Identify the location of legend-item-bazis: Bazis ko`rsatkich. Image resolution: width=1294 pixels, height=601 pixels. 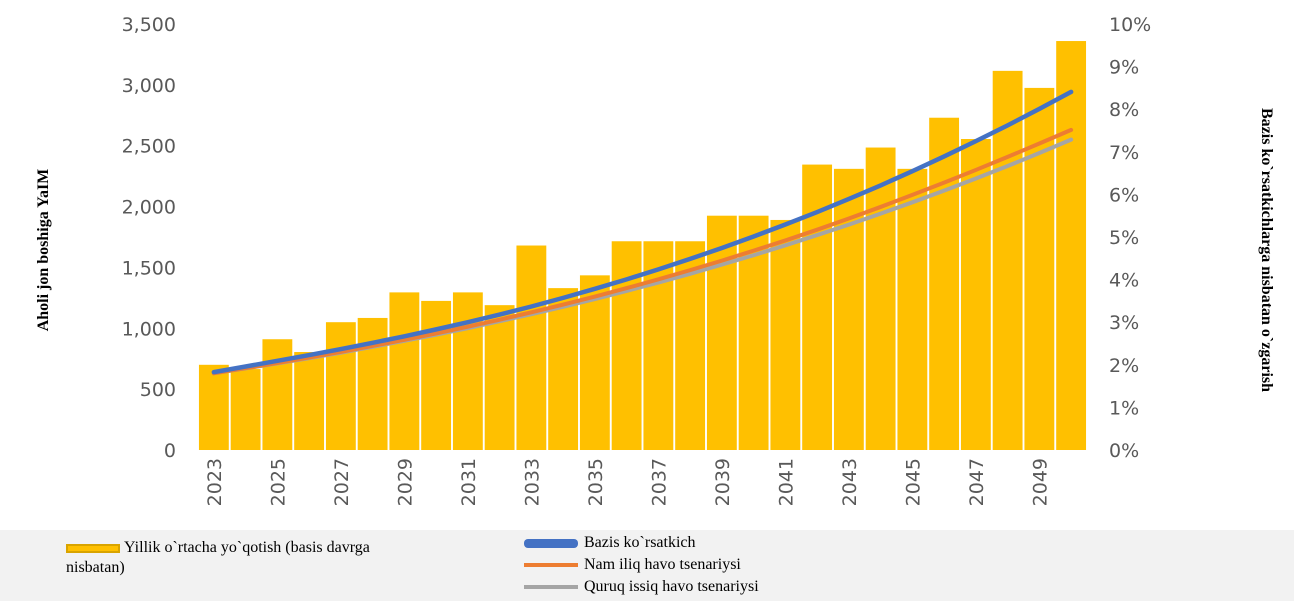
(610, 543).